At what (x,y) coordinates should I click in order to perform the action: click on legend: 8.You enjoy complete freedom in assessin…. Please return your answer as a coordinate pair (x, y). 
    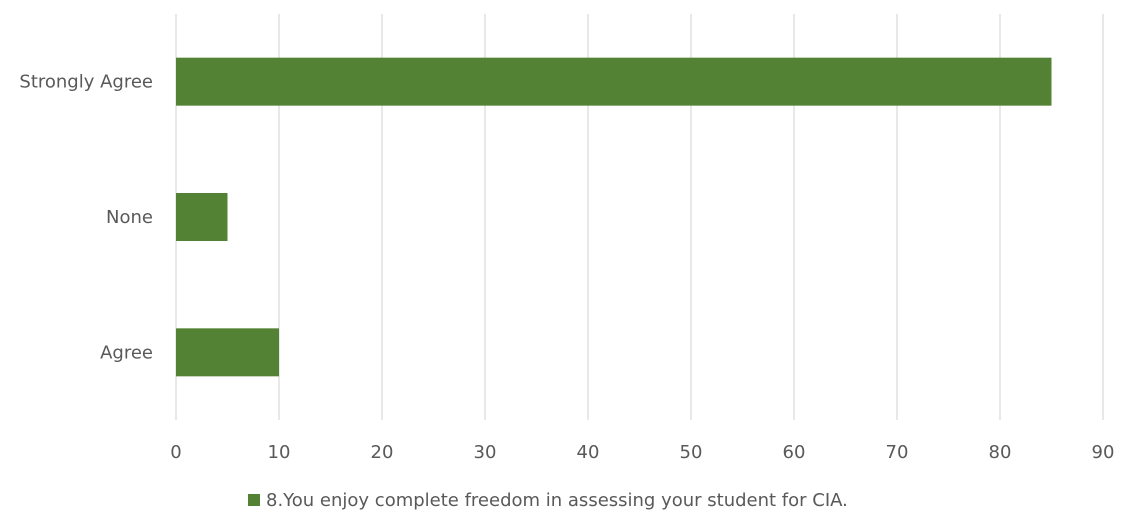
    Looking at the image, I should click on (548, 500).